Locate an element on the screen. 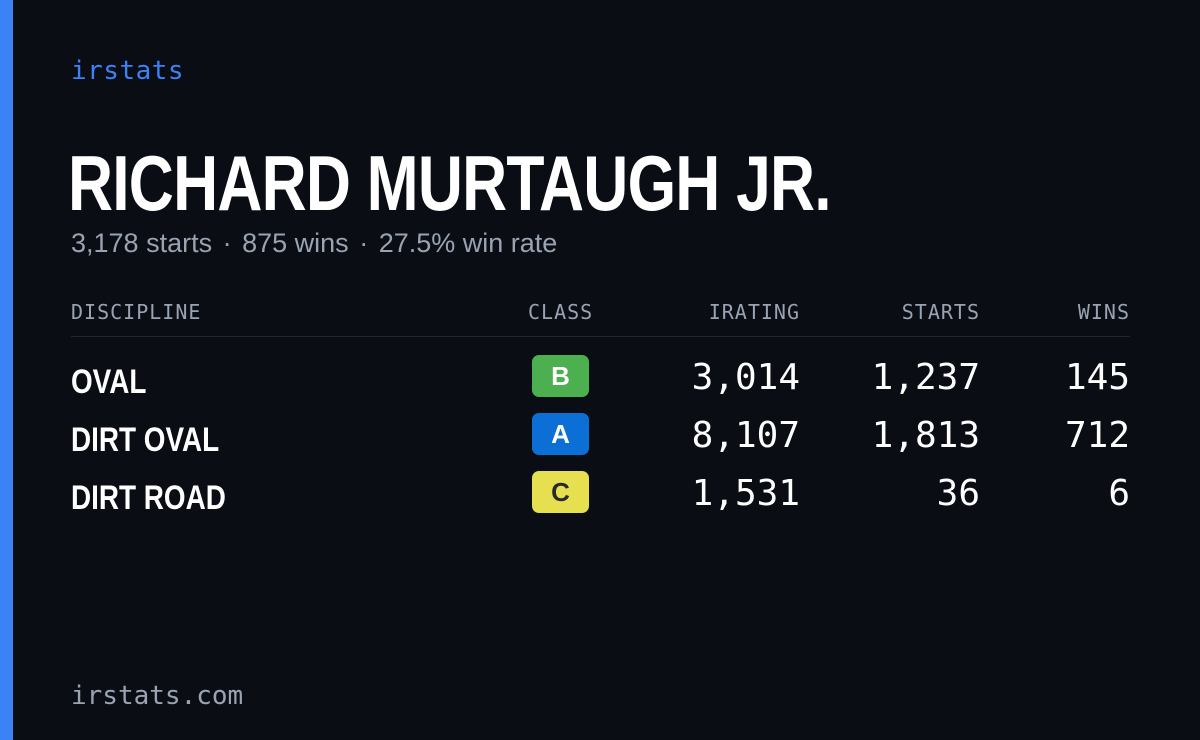  starts-cell: 36 is located at coordinates (958, 493).